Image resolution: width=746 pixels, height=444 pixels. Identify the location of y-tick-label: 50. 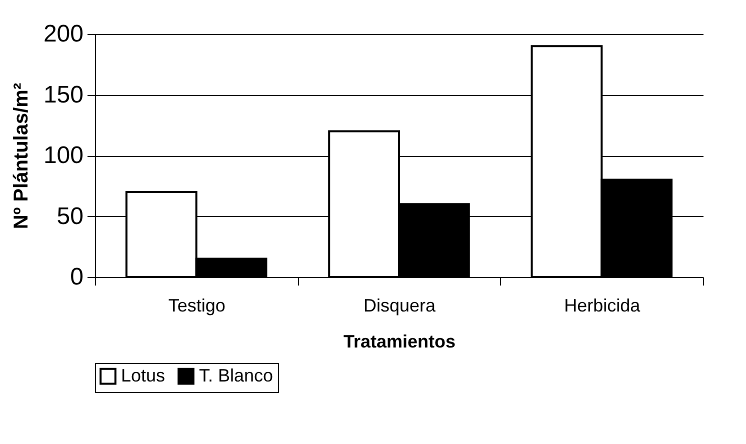
(70, 216).